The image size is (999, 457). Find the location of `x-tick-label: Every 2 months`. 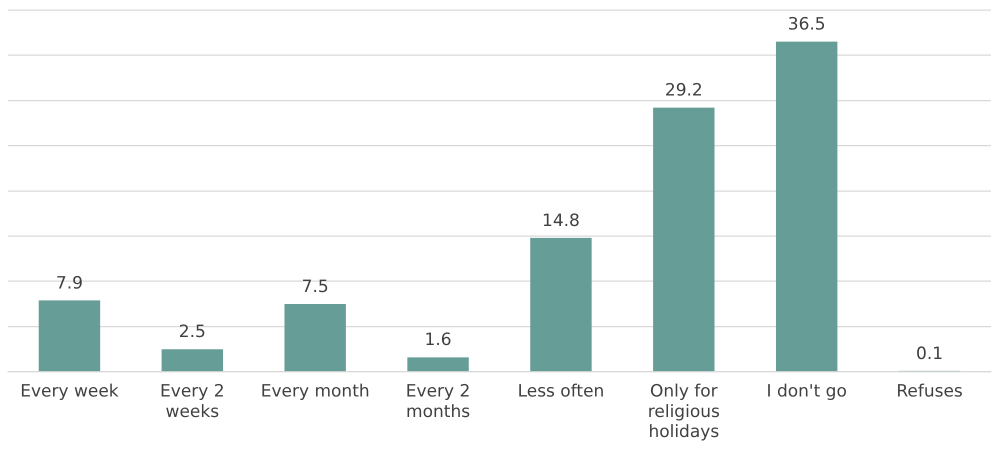

x-tick-label: Every 2 months is located at coordinates (438, 401).